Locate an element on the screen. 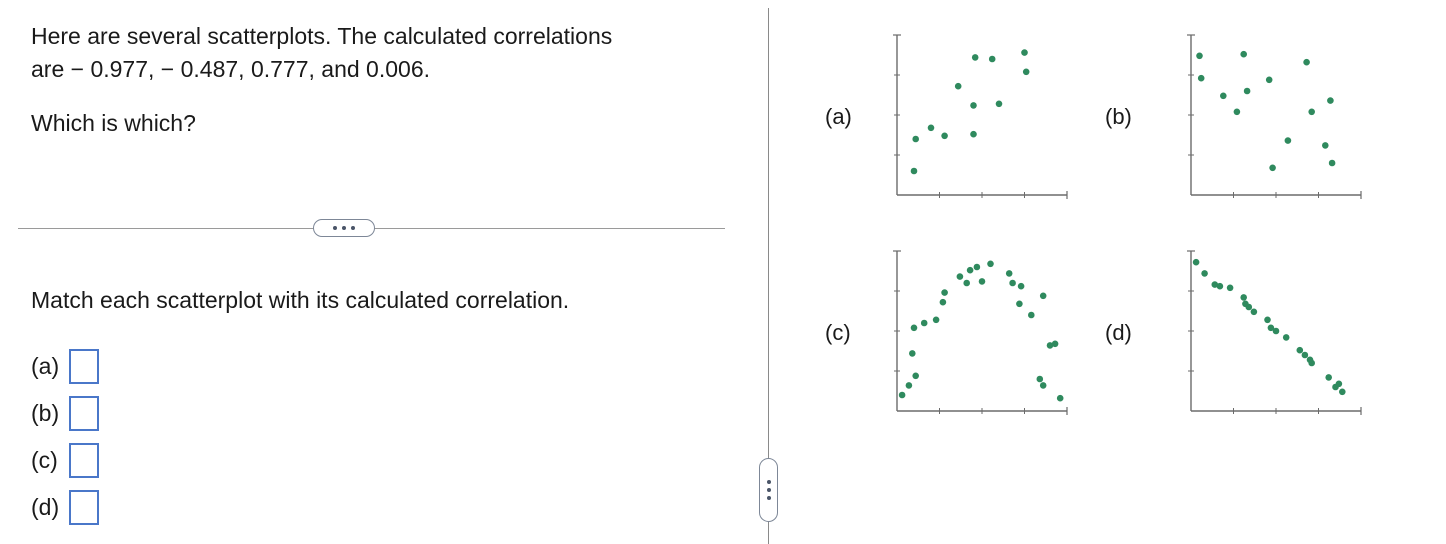  scatterplot-d is located at coordinates (1274, 332).